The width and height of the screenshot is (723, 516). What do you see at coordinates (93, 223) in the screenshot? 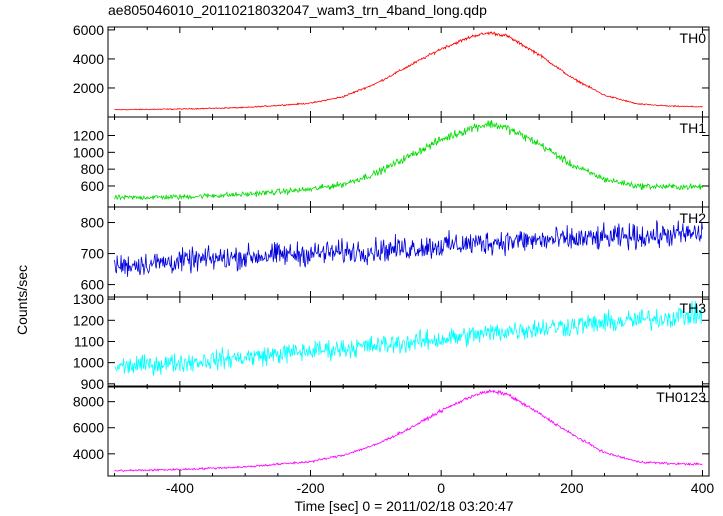
I see `y-tick-label-th2: 800` at bounding box center [93, 223].